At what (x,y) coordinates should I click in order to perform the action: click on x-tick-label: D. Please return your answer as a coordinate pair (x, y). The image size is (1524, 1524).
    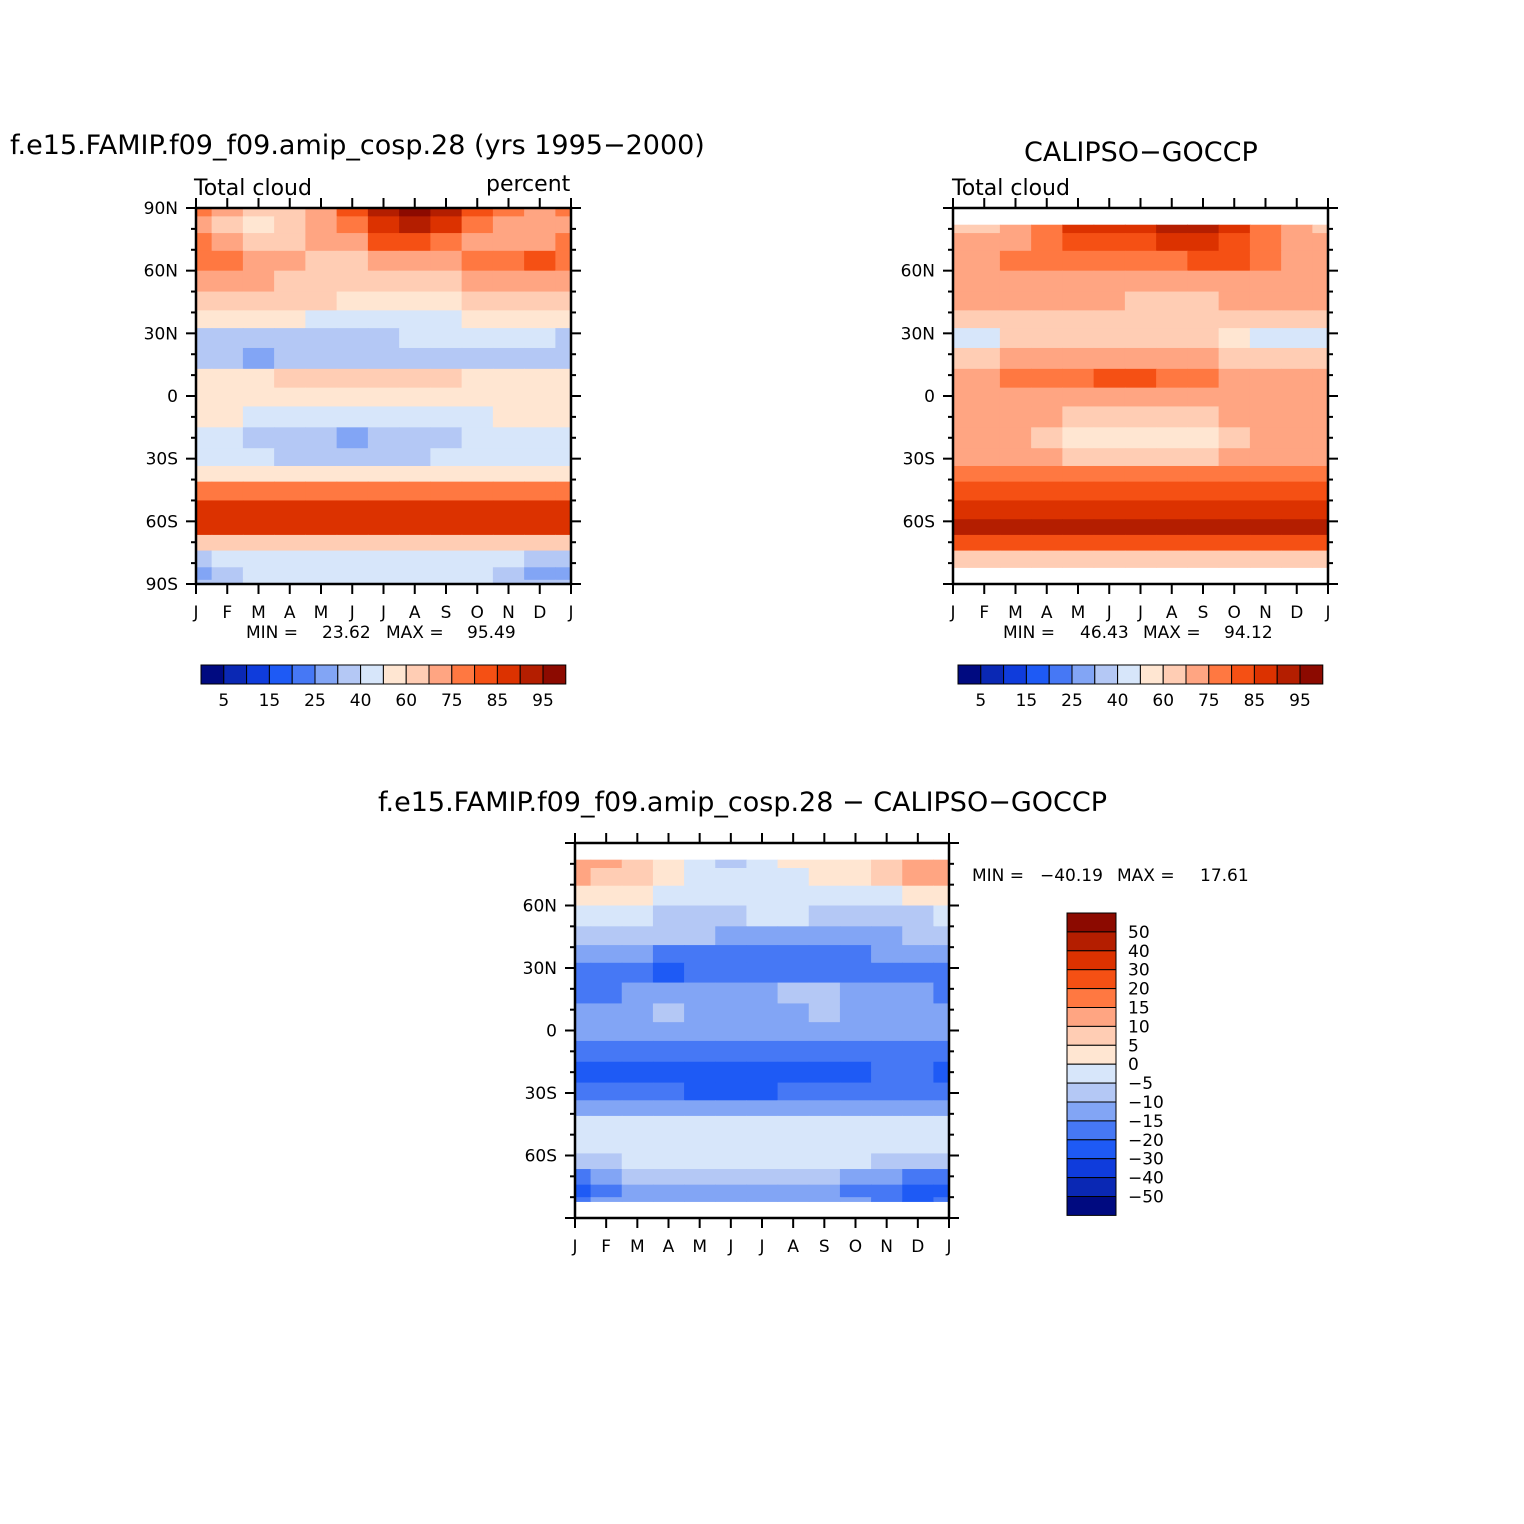
    Looking at the image, I should click on (917, 1247).